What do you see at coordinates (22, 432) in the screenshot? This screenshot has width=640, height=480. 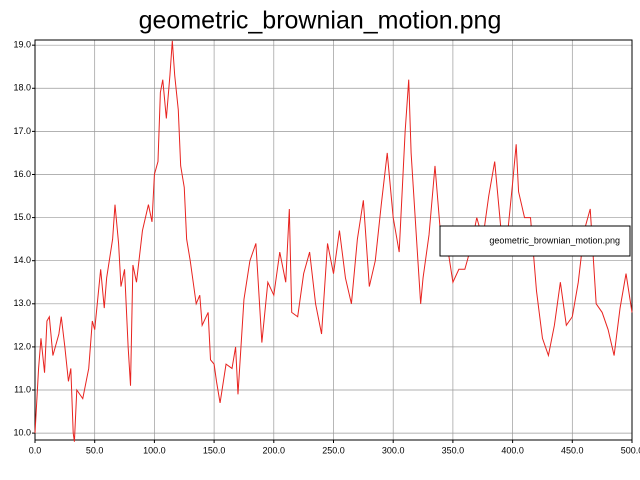 I see `y-tick-label: 10.0` at bounding box center [22, 432].